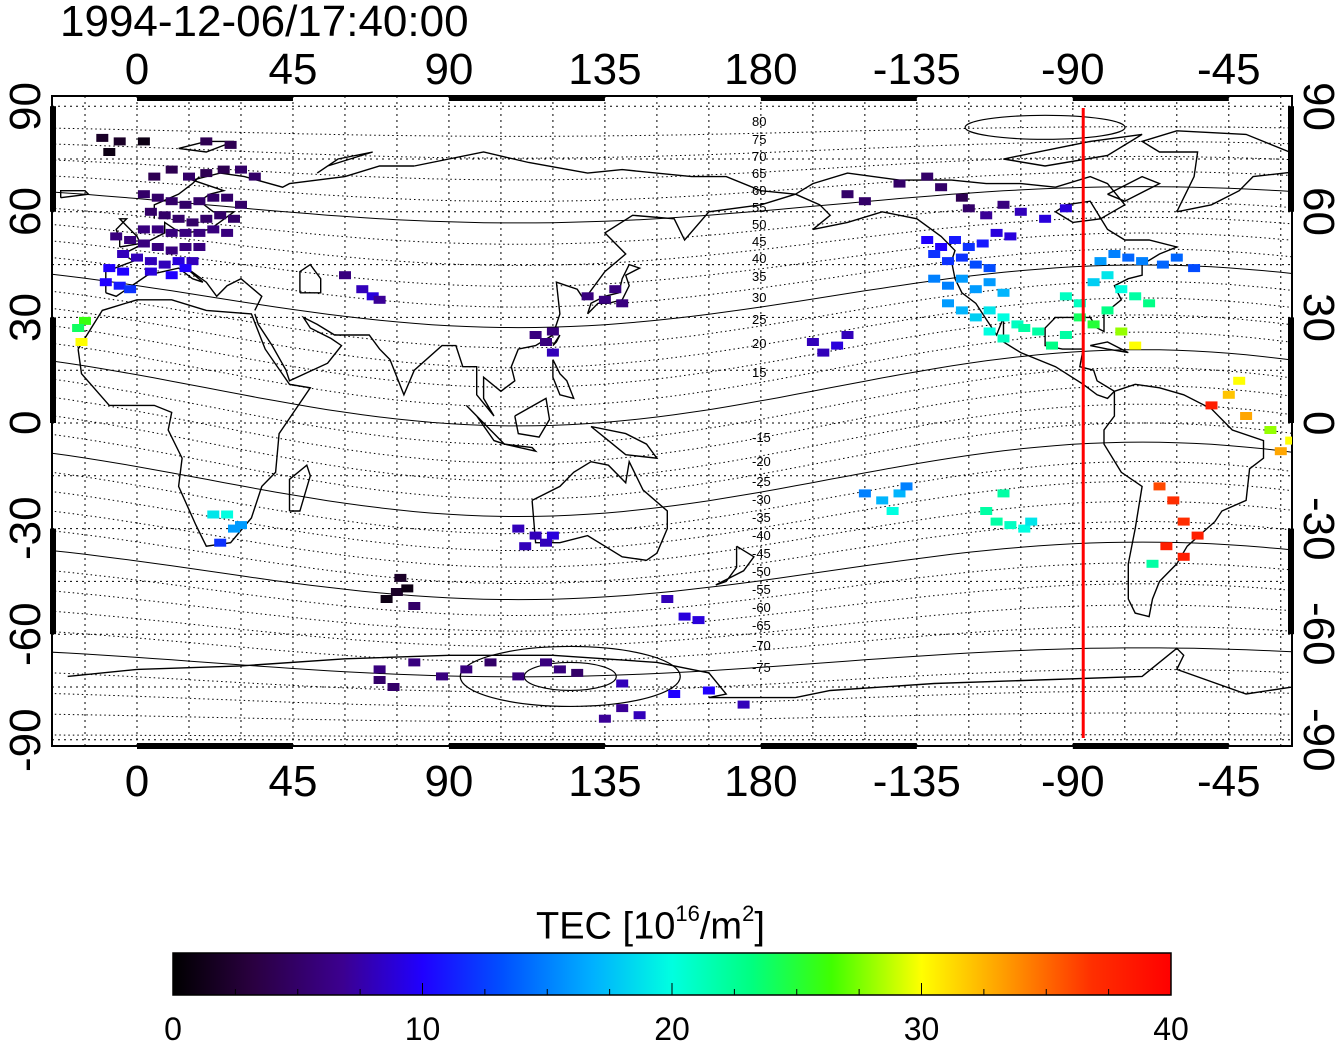  Describe the element at coordinates (759, 224) in the screenshot. I see `contour-label: 50` at that location.